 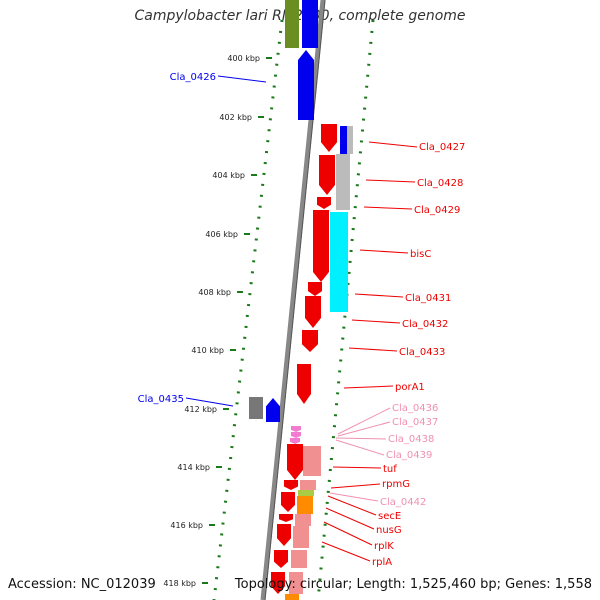 I want to click on gene-label: bisC, so click(x=420, y=254).